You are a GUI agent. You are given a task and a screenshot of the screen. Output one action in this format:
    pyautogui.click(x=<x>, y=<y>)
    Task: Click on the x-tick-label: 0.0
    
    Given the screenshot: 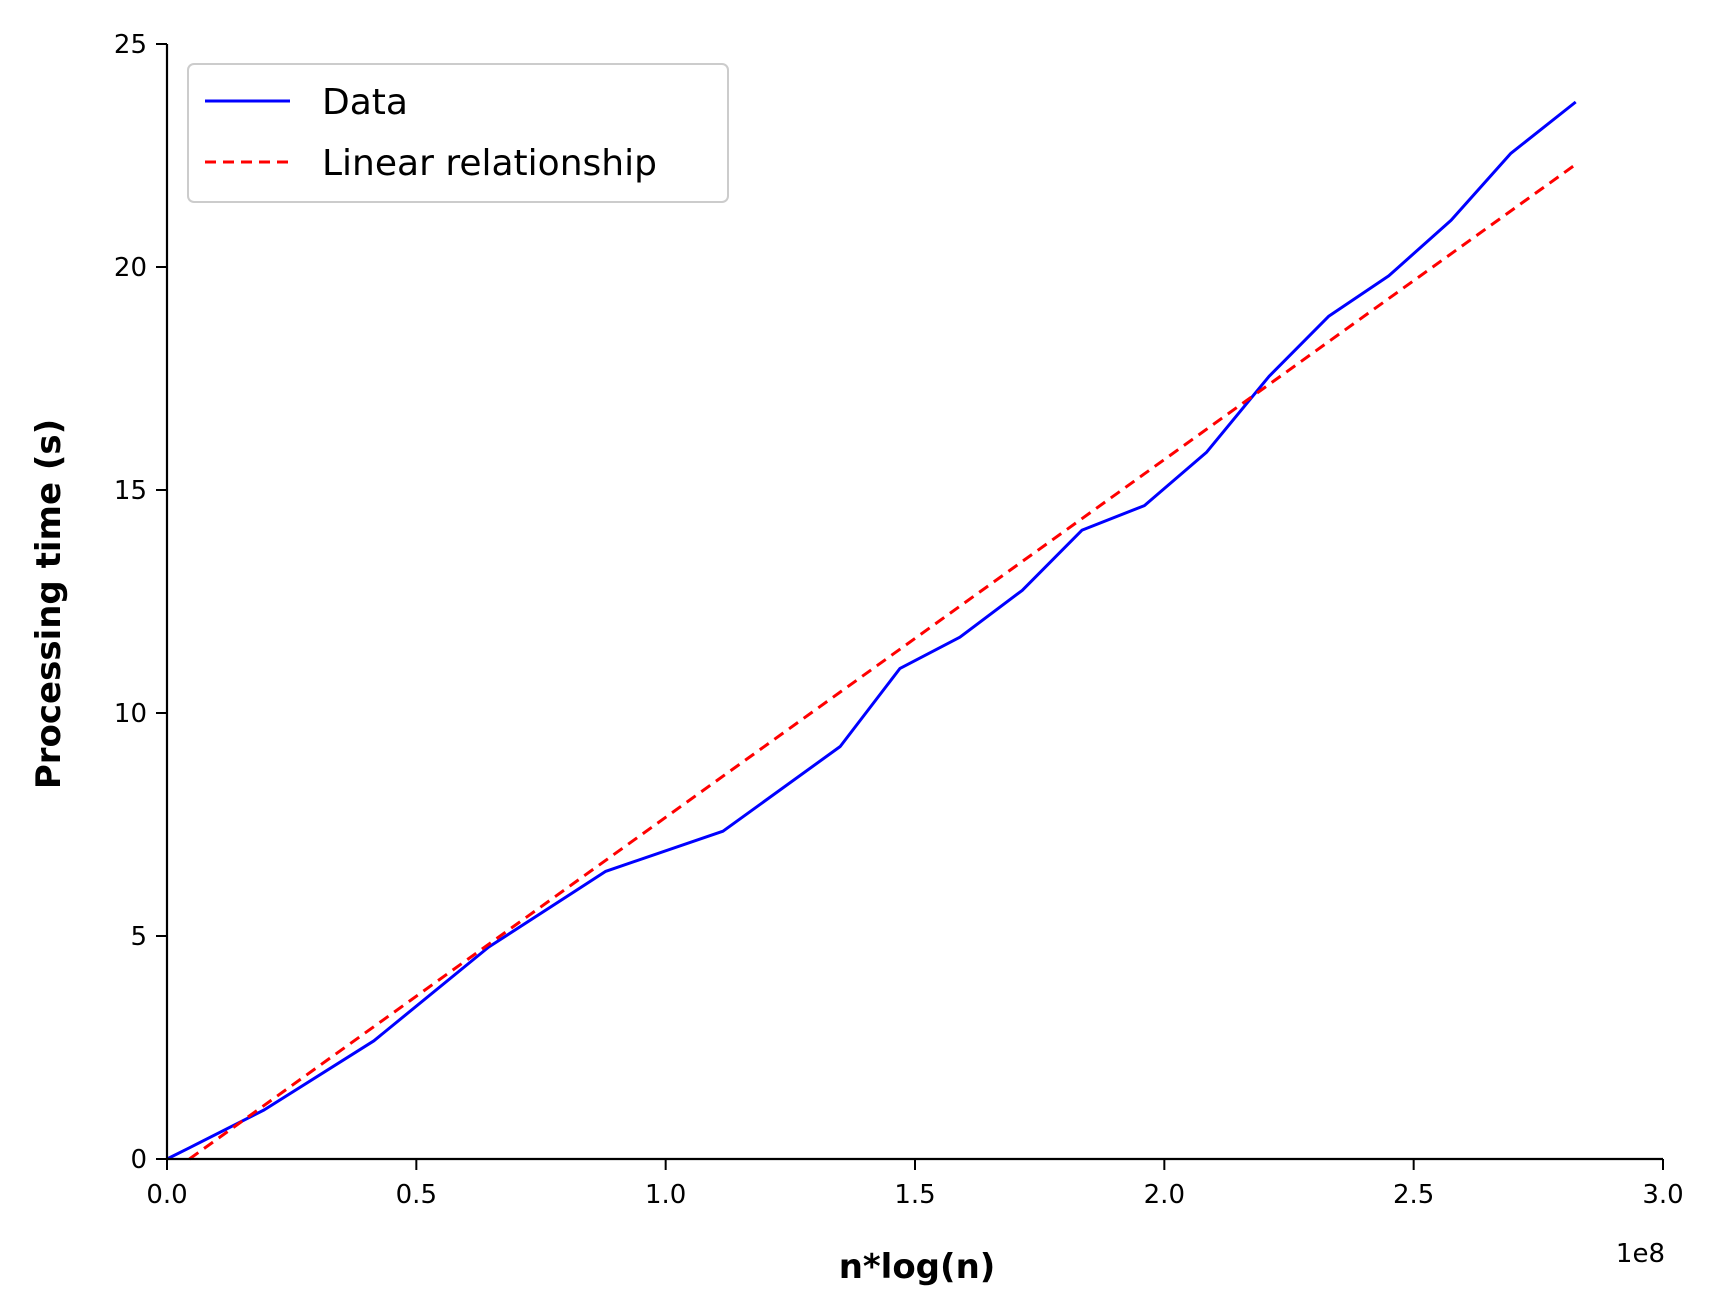 What is the action you would take?
    pyautogui.click(x=166, y=1195)
    